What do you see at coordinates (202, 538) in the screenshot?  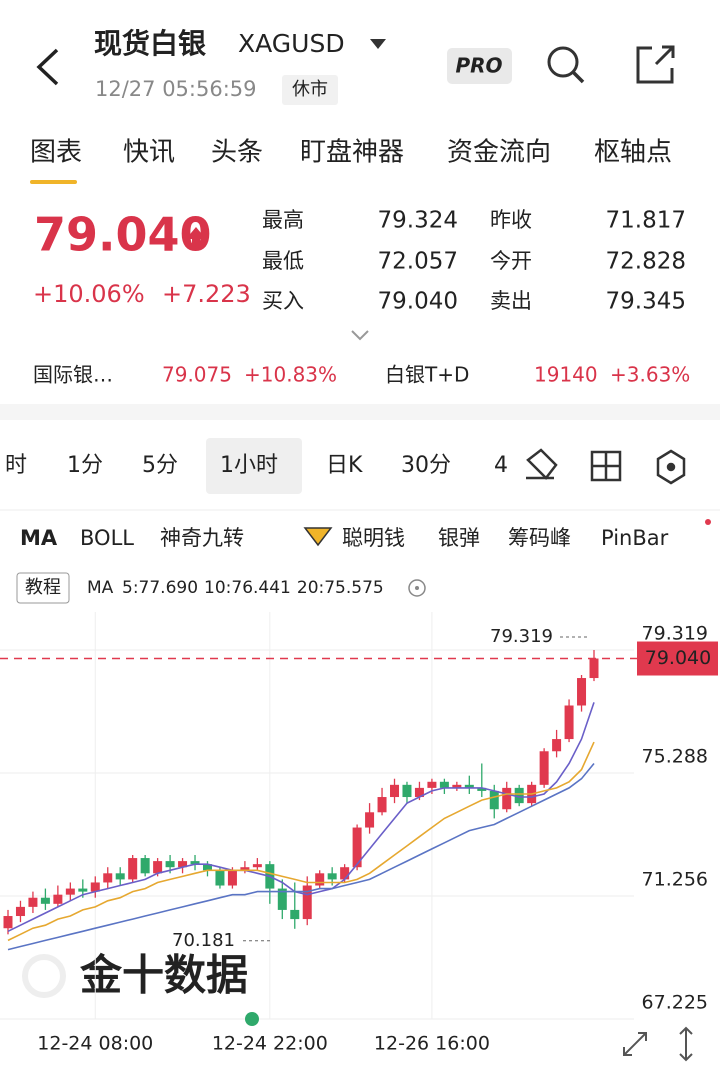 I see `indicator: 神奇九转` at bounding box center [202, 538].